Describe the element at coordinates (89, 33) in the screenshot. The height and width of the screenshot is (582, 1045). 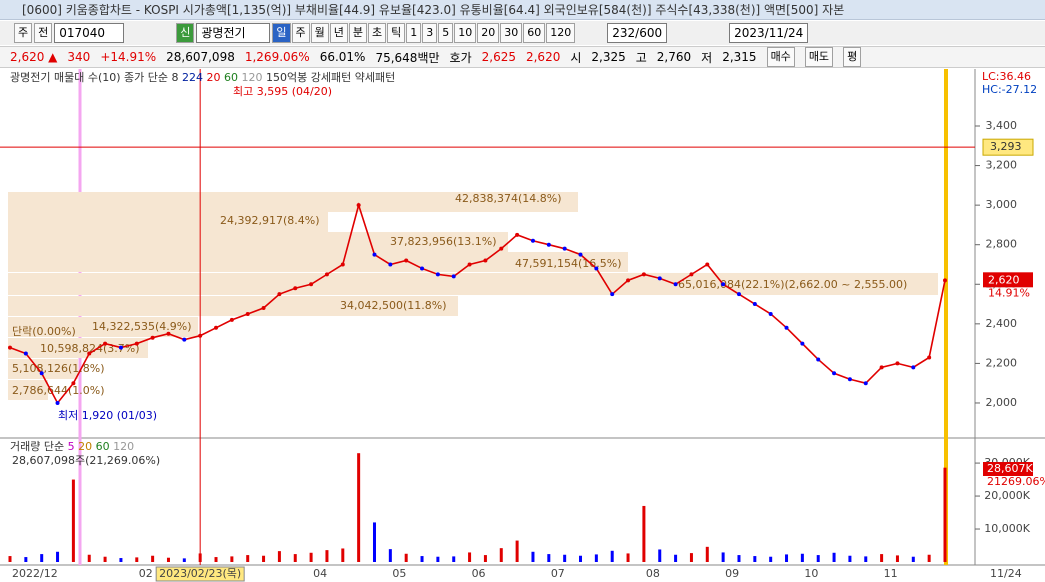
I see `code-input: 017040` at that location.